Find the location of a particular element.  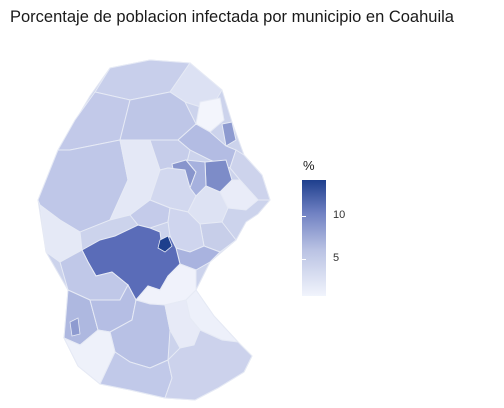

legend-tick-5: 5 is located at coordinates (336, 258).